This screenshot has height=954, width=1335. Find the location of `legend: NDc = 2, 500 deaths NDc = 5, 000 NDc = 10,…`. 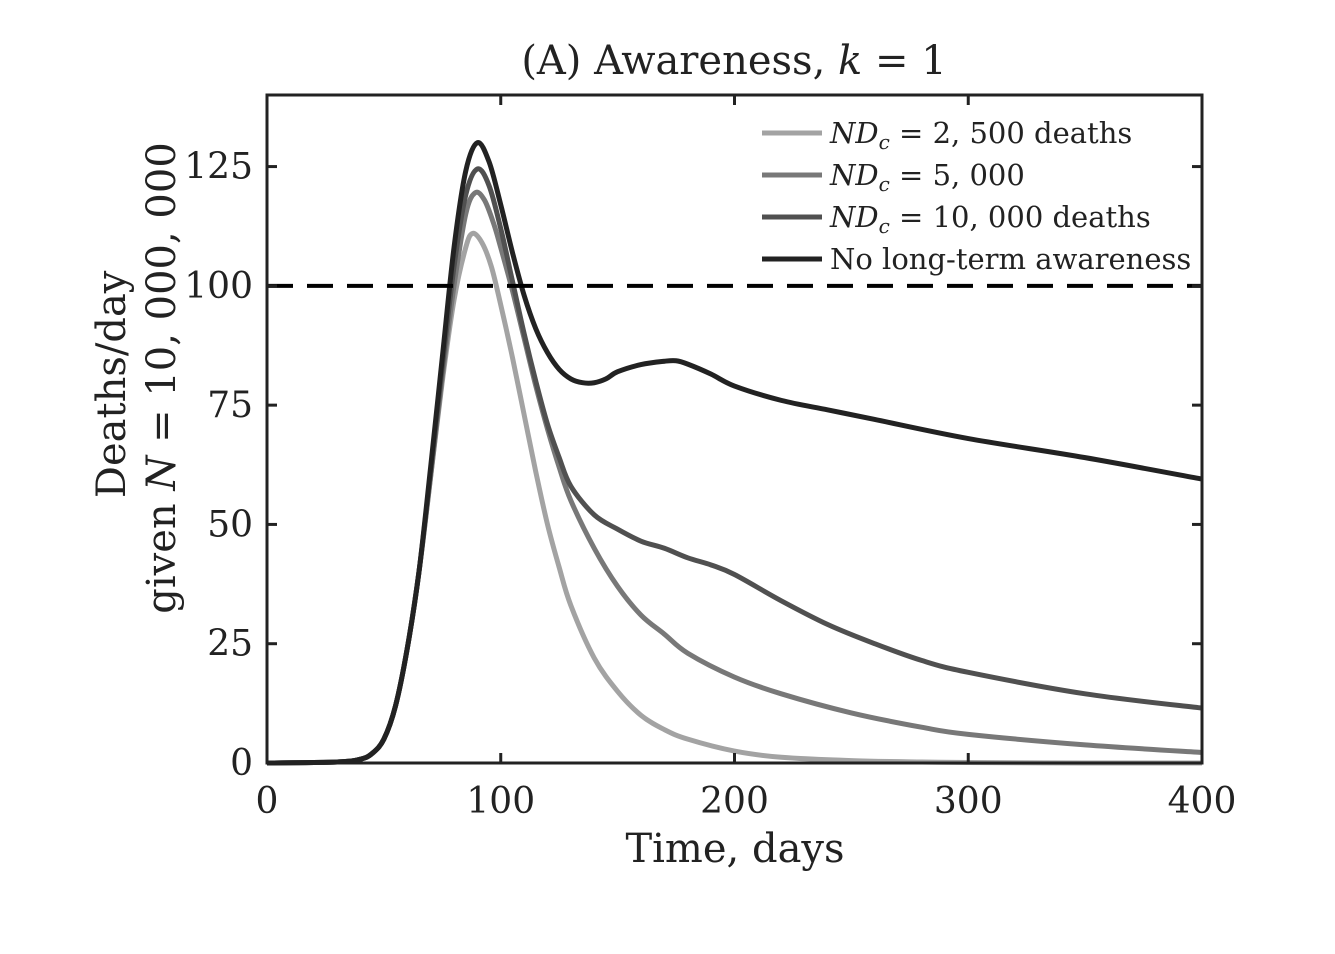

legend: NDc = 2, 500 deaths NDc = 5, 000 NDc = 10,… is located at coordinates (976, 196).